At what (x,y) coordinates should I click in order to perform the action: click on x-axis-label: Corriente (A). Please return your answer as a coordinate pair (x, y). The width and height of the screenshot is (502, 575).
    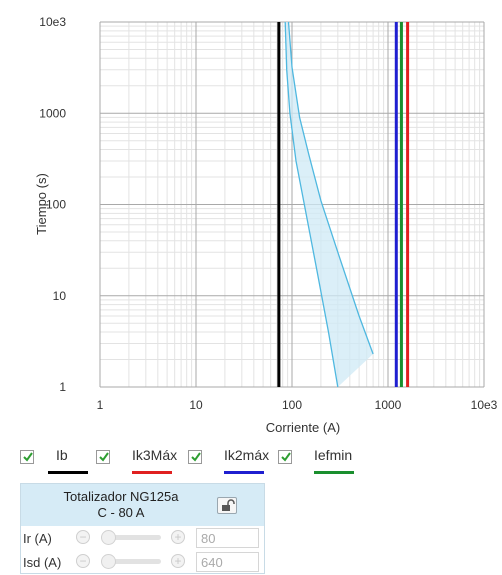
    Looking at the image, I should click on (303, 427).